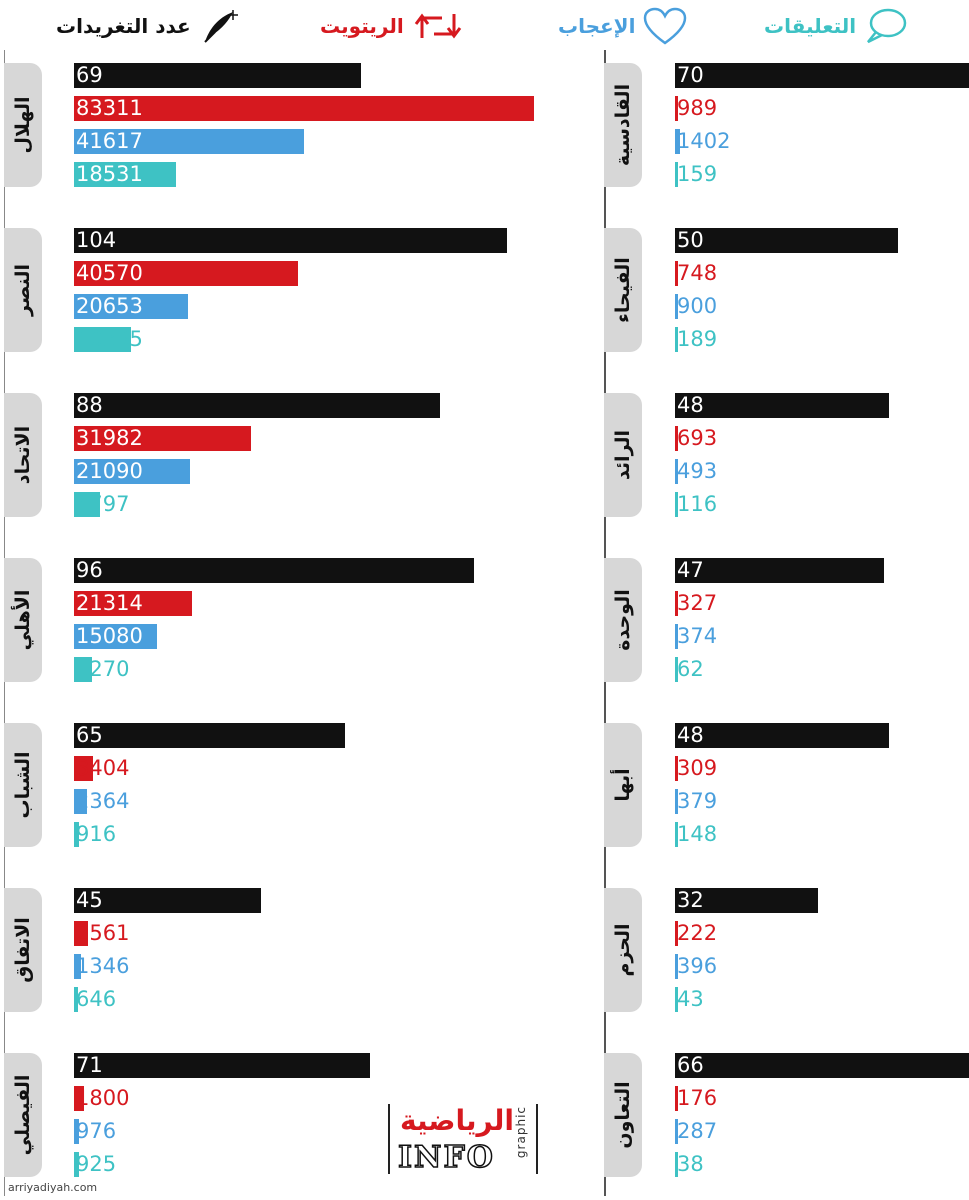 This screenshot has width=969, height=1200. What do you see at coordinates (123, 26) in the screenshot?
I see `legend-tweets-label: عدد التغريدات` at bounding box center [123, 26].